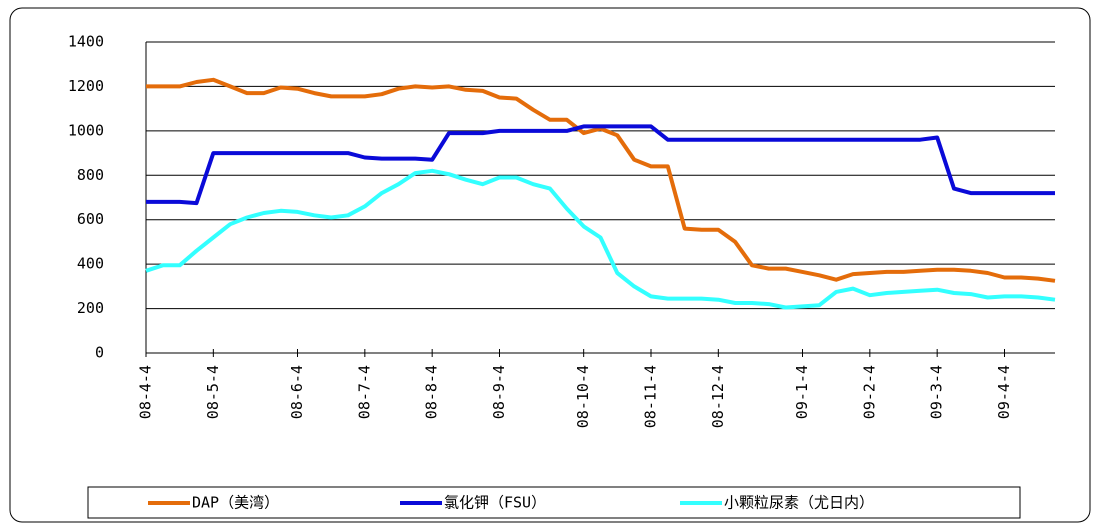  I want to click on y-tick-label: 200, so click(90, 308).